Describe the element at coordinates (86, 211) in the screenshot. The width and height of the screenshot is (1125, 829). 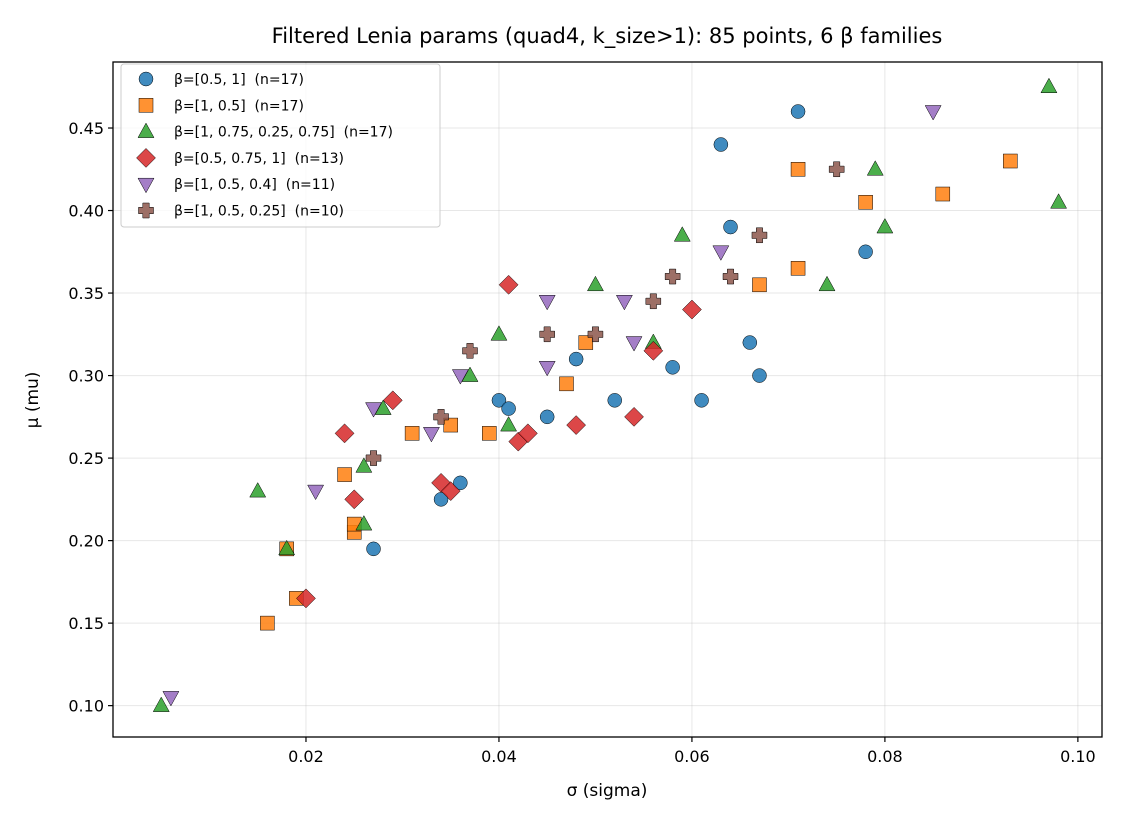
I see `y-tick-label: 0.40` at that location.